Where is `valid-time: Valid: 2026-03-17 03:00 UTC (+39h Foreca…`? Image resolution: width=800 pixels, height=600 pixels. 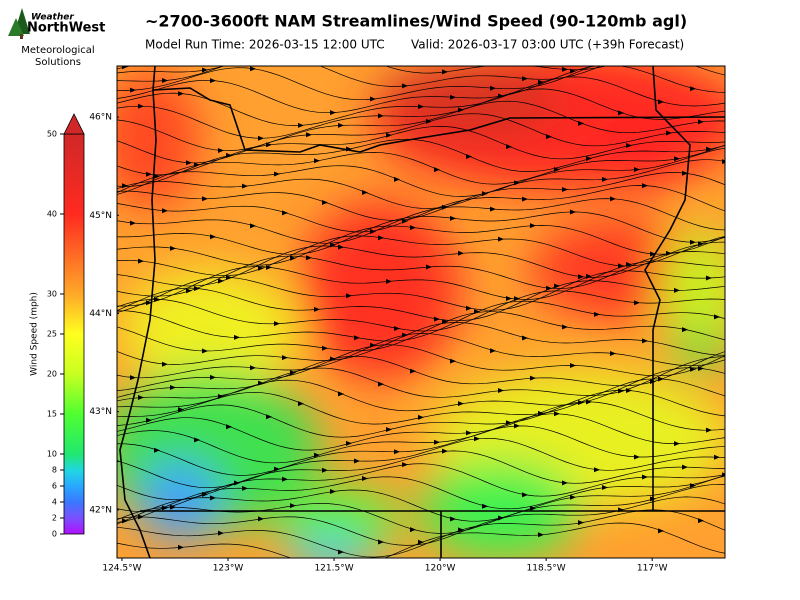 valid-time: Valid: 2026-03-17 03:00 UTC (+39h Foreca… is located at coordinates (547, 45).